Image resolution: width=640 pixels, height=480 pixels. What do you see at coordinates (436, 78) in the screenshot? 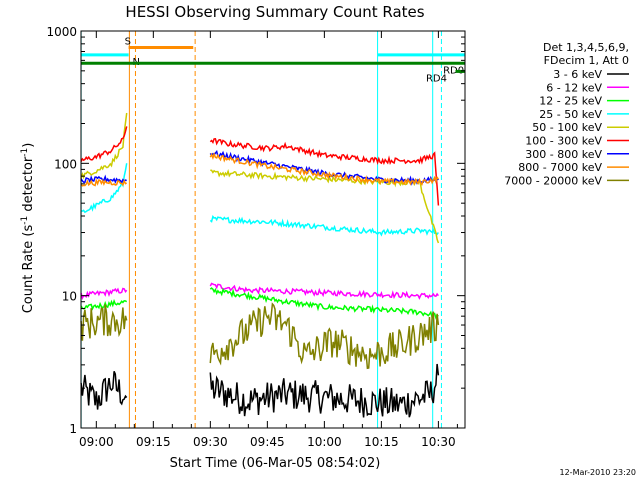
I see `state-label-4: RD4` at bounding box center [436, 78].